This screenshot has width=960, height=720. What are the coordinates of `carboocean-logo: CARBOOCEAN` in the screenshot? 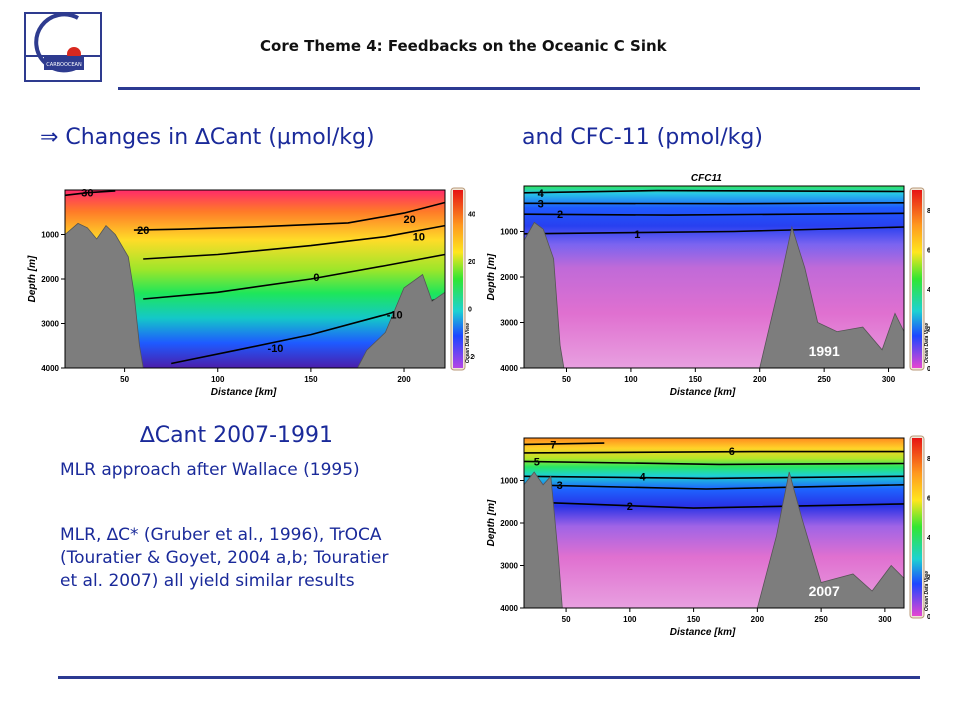 It's located at (62, 47).